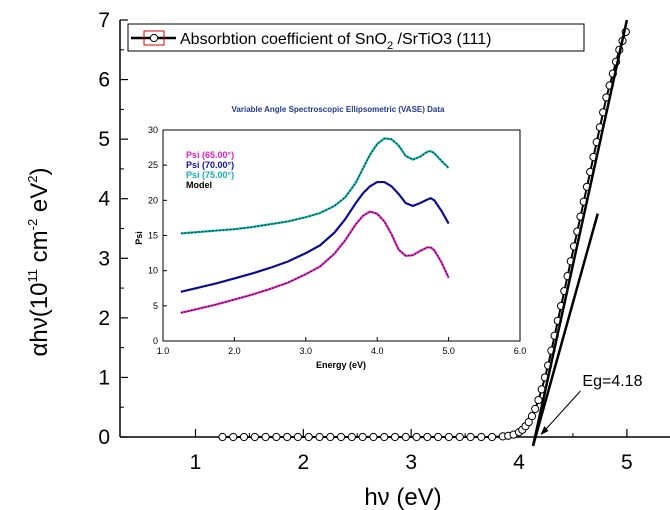  What do you see at coordinates (104, 139) in the screenshot?
I see `main-y-tick-label: 5` at bounding box center [104, 139].